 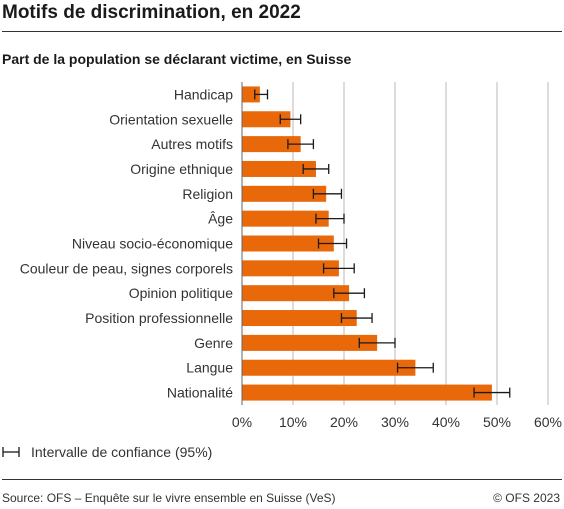 I want to click on x-tick-label: 0%, so click(x=242, y=422).